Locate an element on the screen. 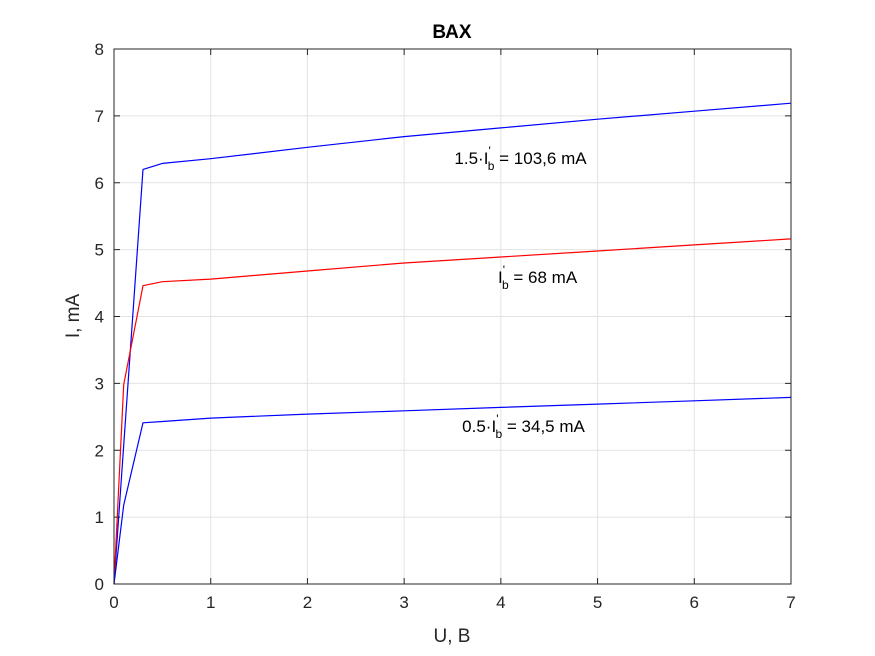 The height and width of the screenshot is (656, 875). annotation-suffix: = 103,6 mA is located at coordinates (540, 158).